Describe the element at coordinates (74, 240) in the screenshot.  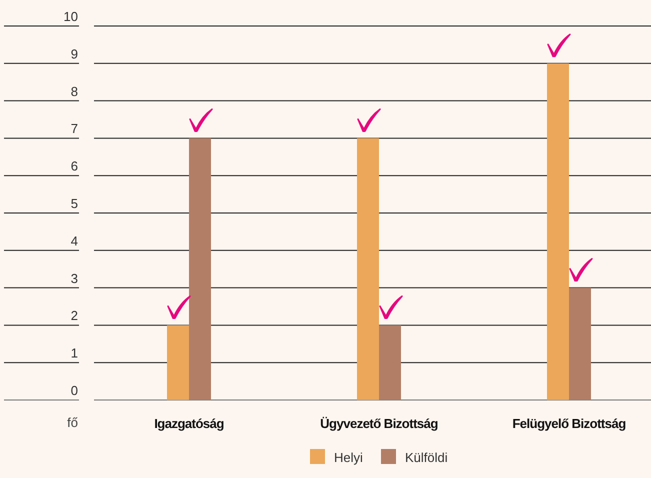
I see `y-tick-label: 4` at that location.